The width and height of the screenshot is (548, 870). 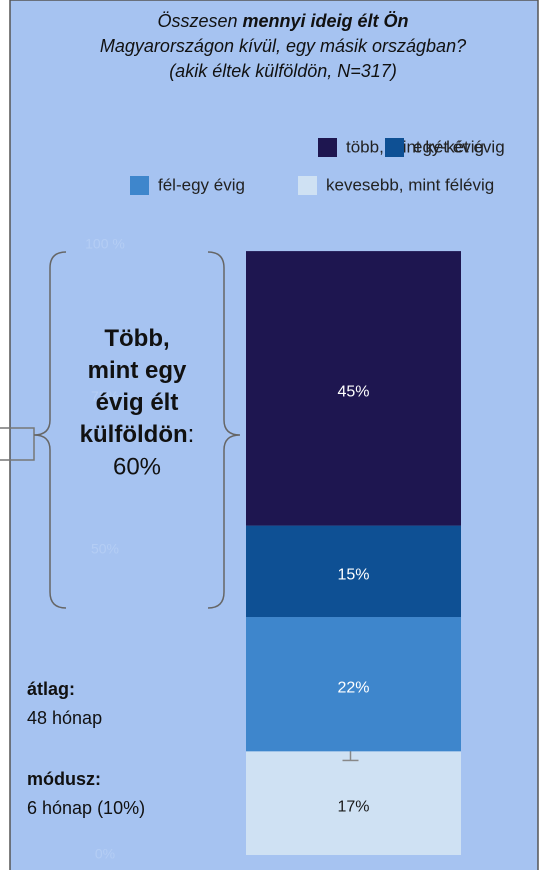 What do you see at coordinates (459, 146) in the screenshot?
I see `legend-label: egy-két évig` at bounding box center [459, 146].